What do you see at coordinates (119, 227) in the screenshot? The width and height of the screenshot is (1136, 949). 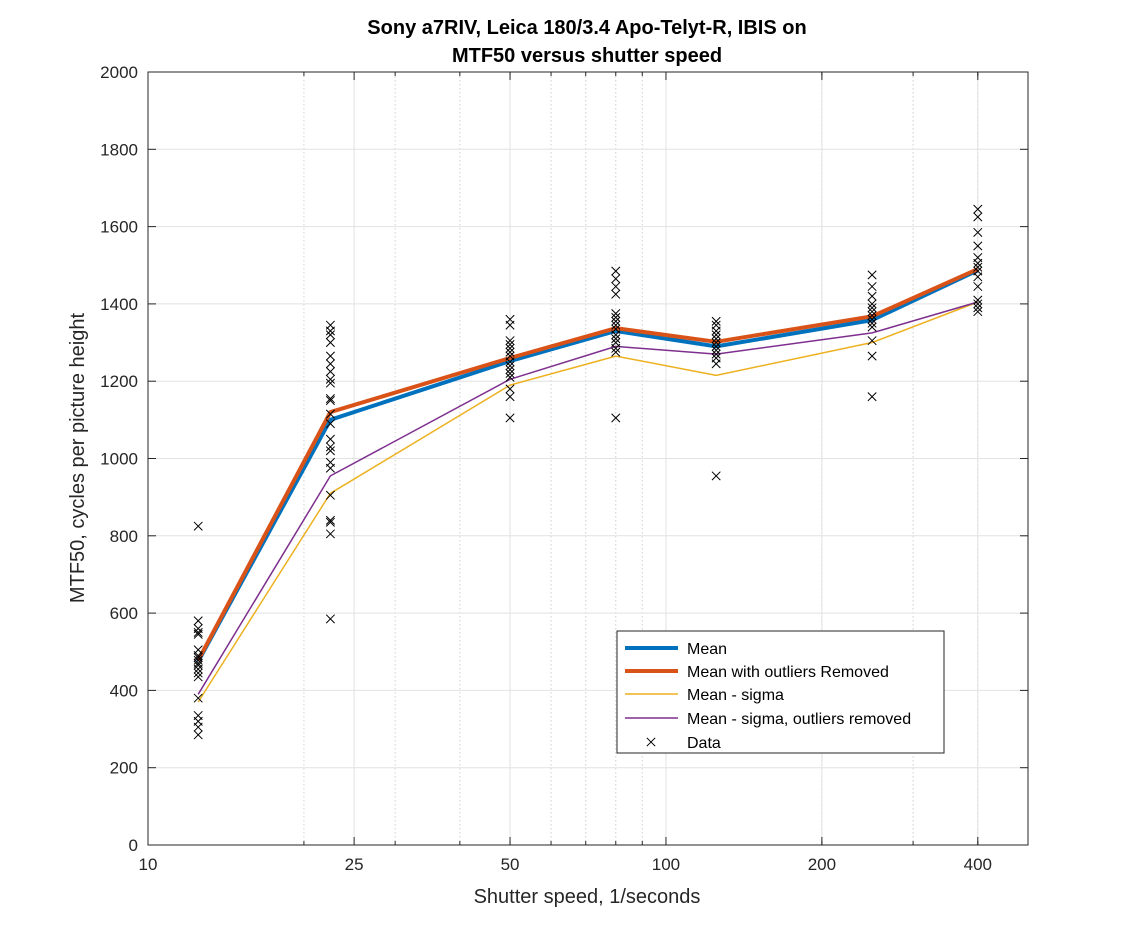 I see `y-tick-label: 1600` at bounding box center [119, 227].